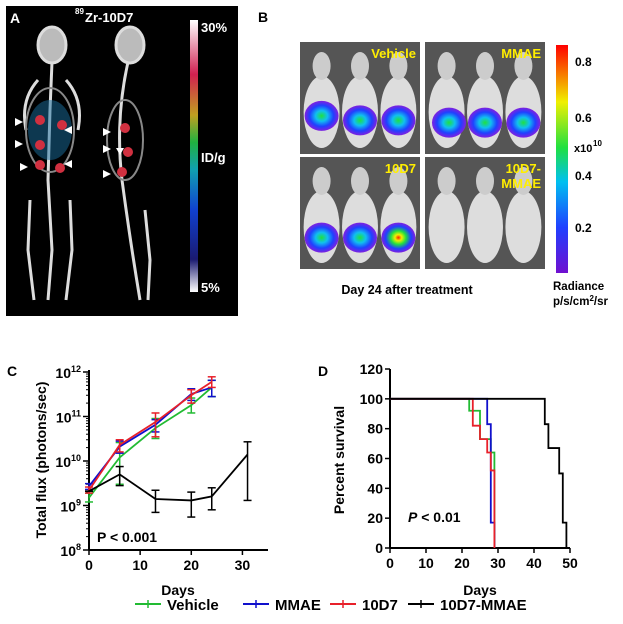 The width and height of the screenshot is (623, 624). What do you see at coordinates (360, 98) in the screenshot?
I see `bioluminescence-image: Vehicle` at bounding box center [360, 98].